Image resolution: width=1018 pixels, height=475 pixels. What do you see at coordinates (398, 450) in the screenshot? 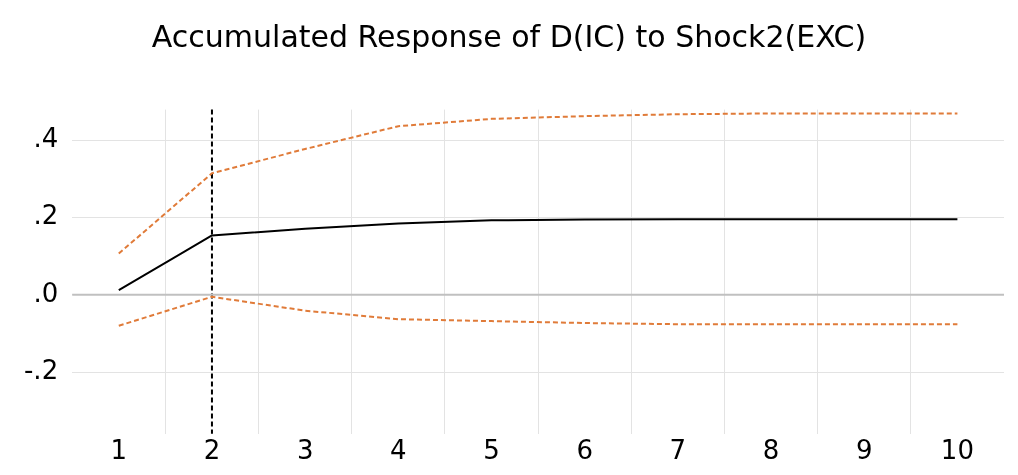
I see `x-tick-label: 4` at bounding box center [398, 450].